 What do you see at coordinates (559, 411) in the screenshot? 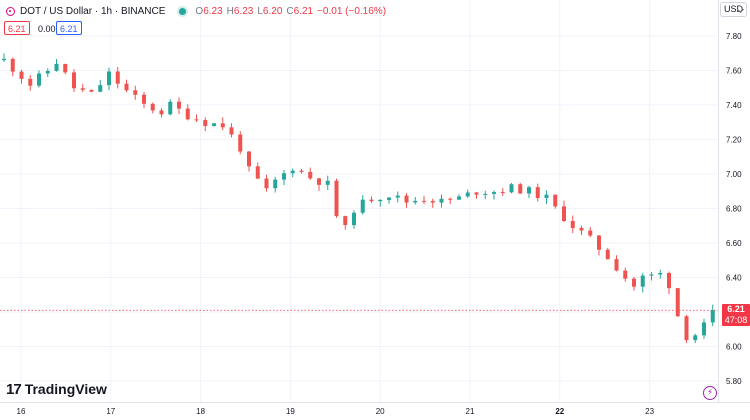
I see `x-tick-label: 22` at bounding box center [559, 411].